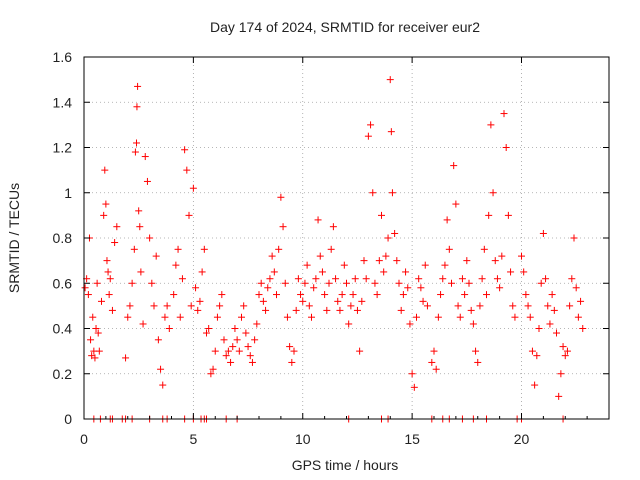 This screenshot has height=480, width=640. What do you see at coordinates (63, 374) in the screenshot?
I see `y-tick-label: 0.2` at bounding box center [63, 374].